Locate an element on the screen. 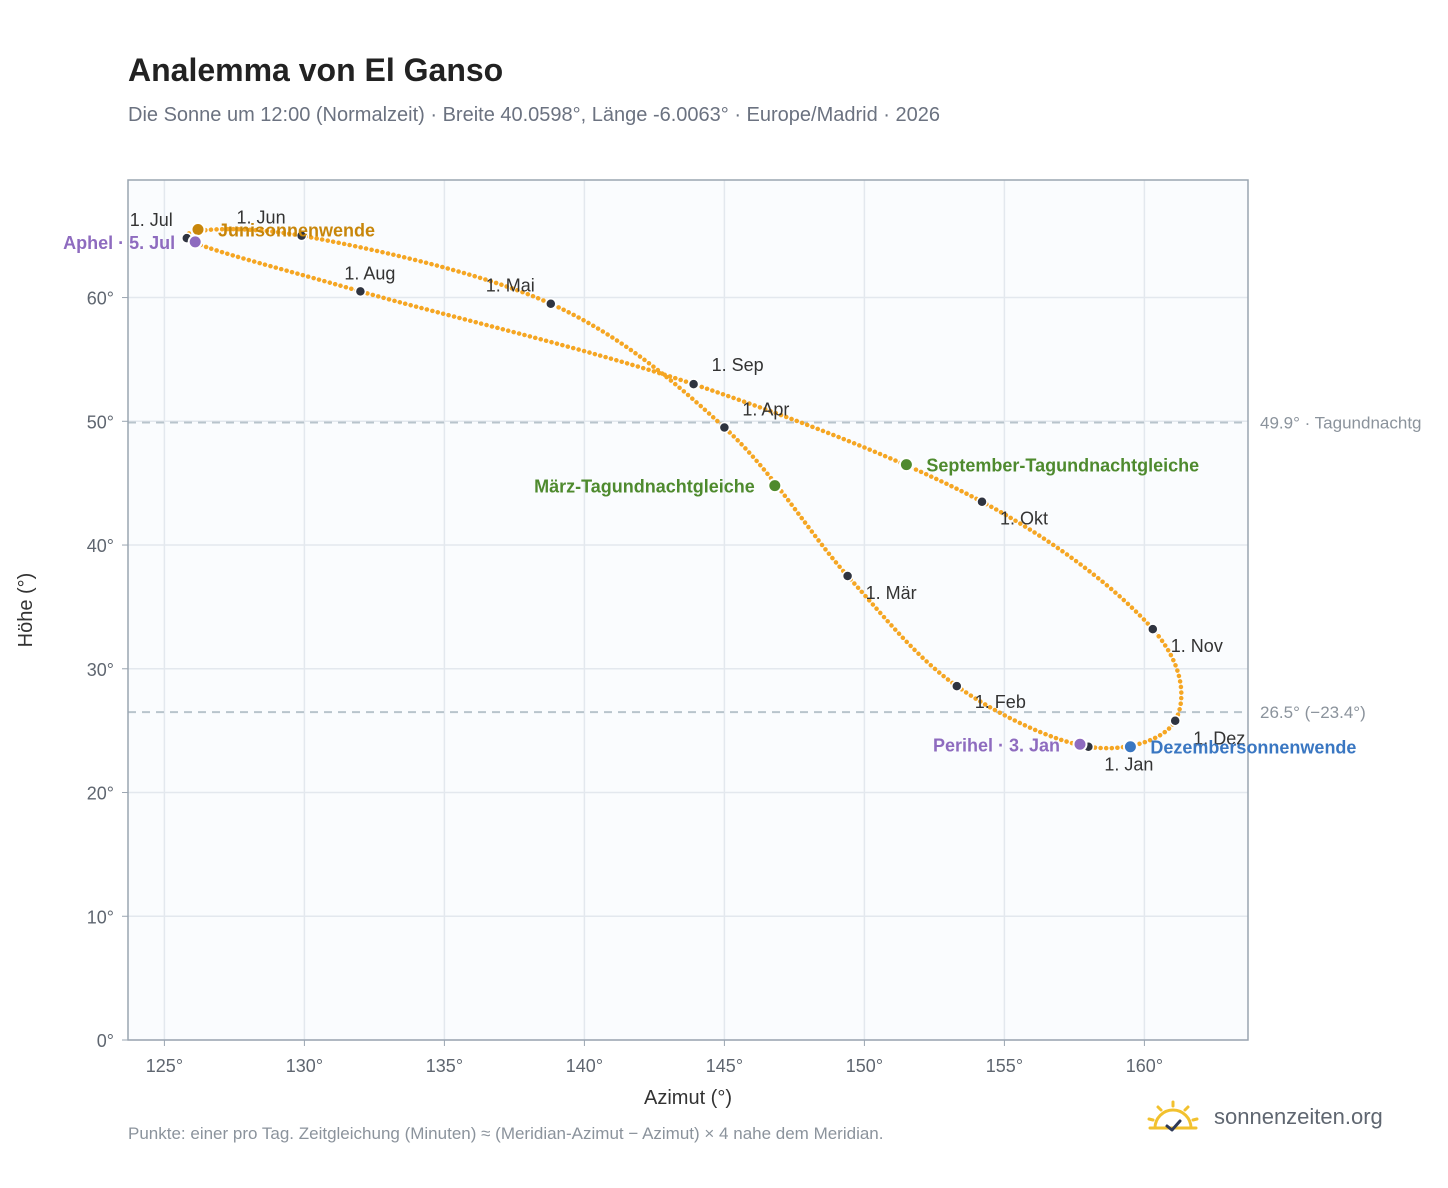  y-tick-label: 10° is located at coordinates (100, 917).